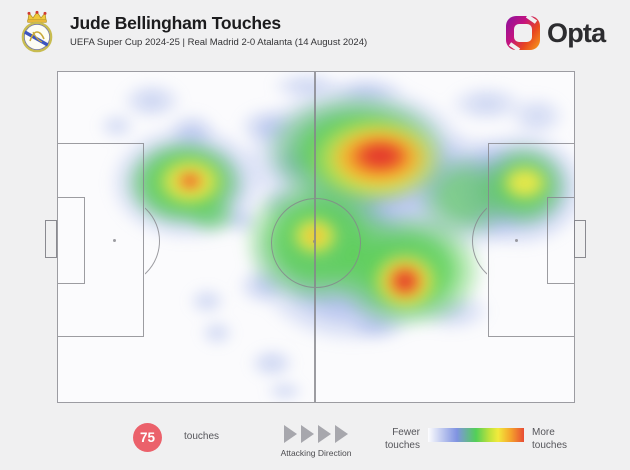  I want to click on opta-mark-icon, so click(523, 33).